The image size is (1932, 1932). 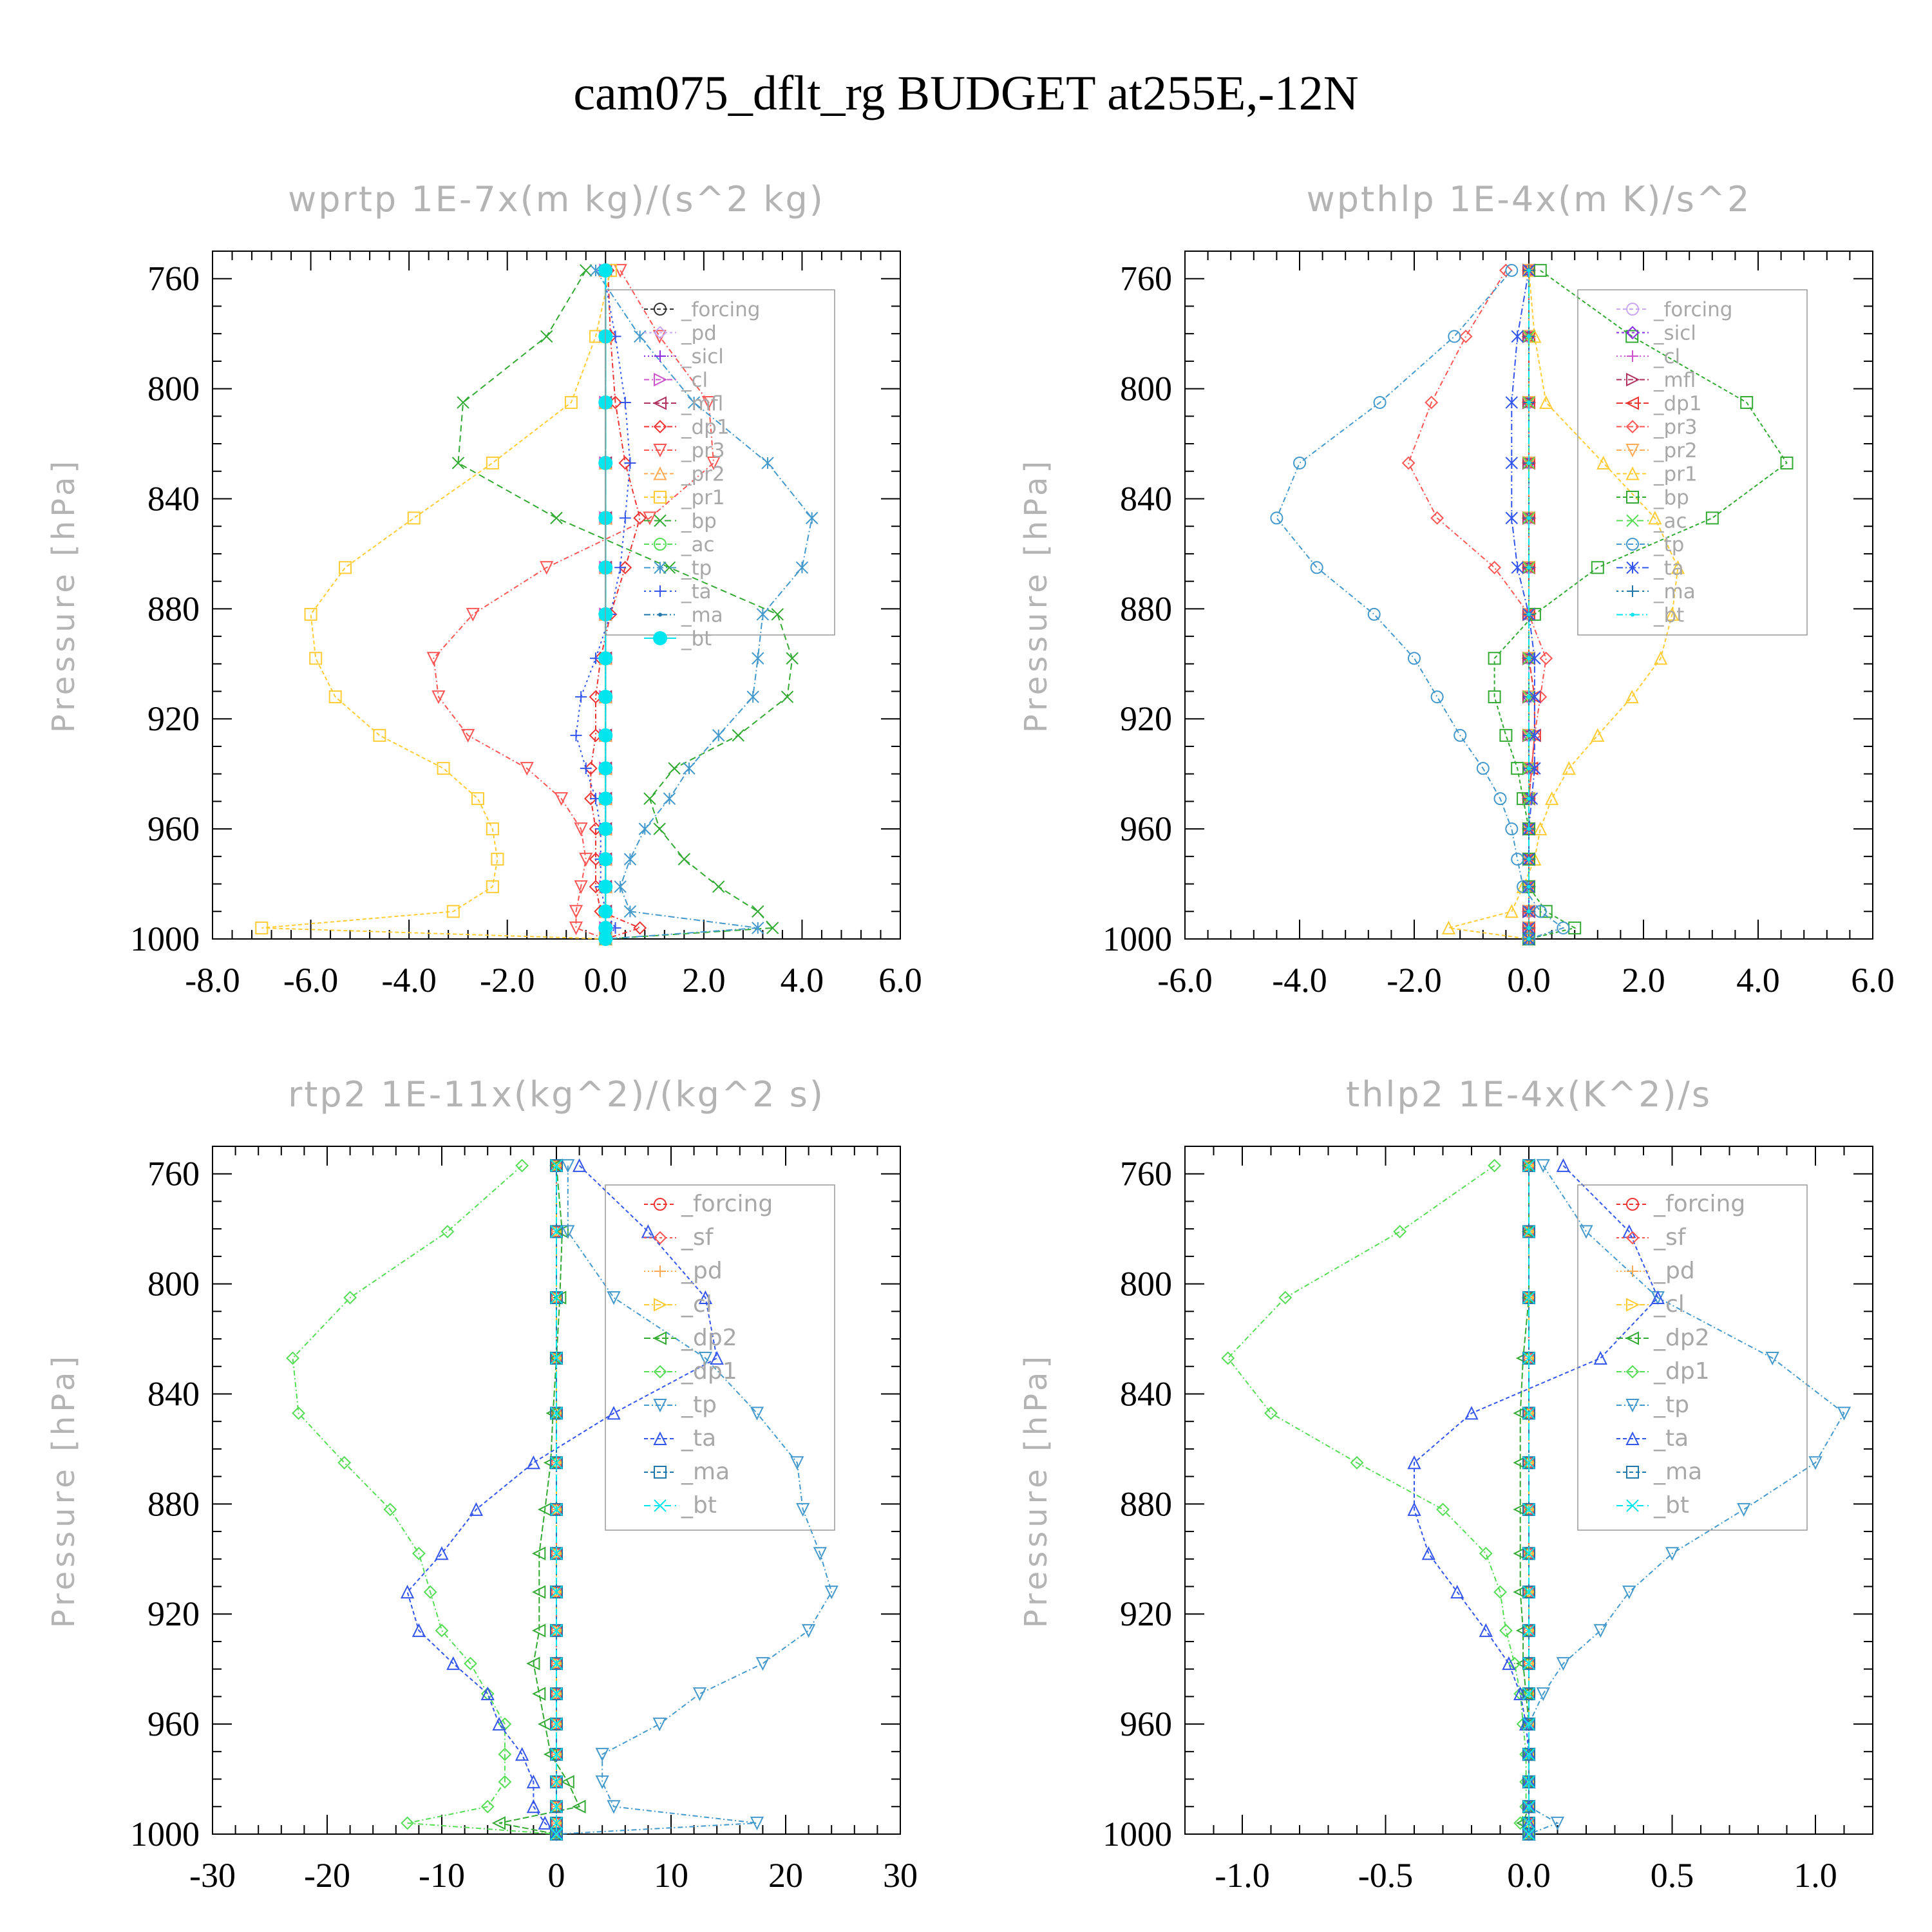 I want to click on series-bt, so click(x=1529, y=1500).